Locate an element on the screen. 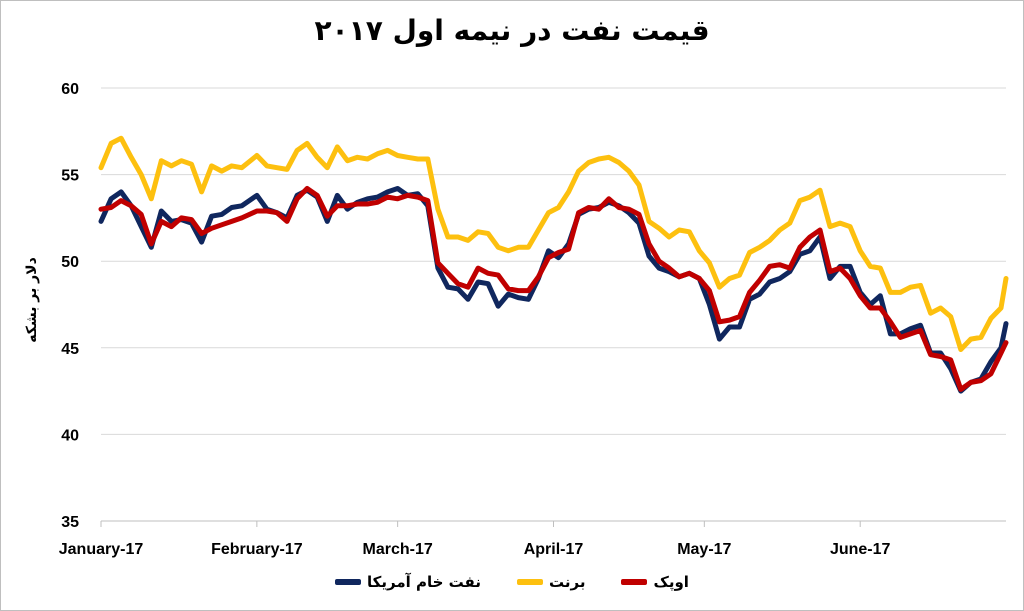 The image size is (1024, 611). legend: نفت خام آمریکا برنت اوپک is located at coordinates (512, 582).